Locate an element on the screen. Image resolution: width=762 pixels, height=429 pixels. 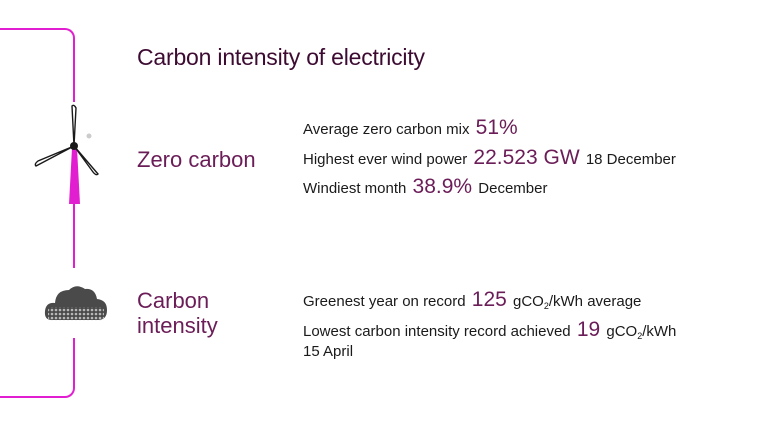
stat-suffix: December is located at coordinates (513, 188).